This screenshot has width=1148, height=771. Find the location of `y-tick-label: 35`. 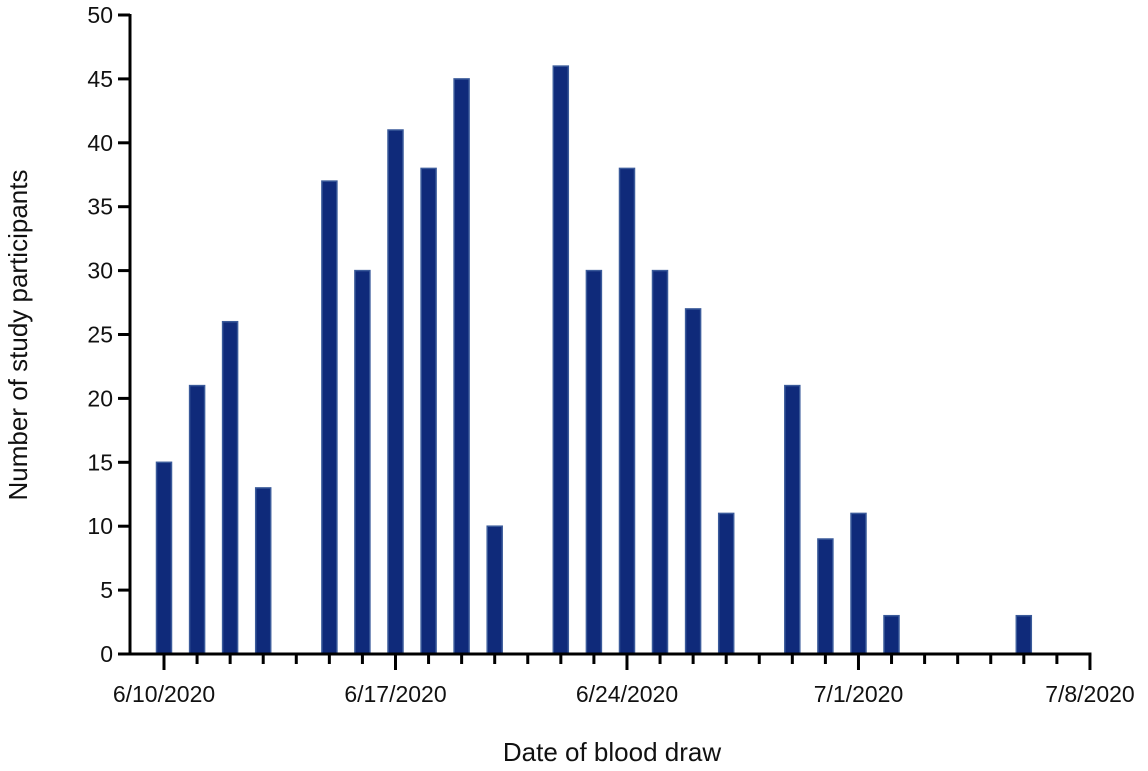

y-tick-label: 35 is located at coordinates (100, 207).